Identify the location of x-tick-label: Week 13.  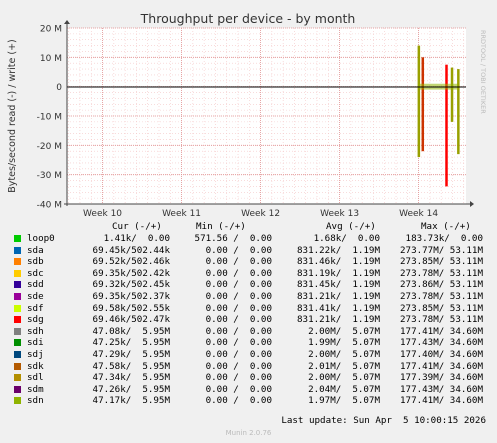
(339, 214).